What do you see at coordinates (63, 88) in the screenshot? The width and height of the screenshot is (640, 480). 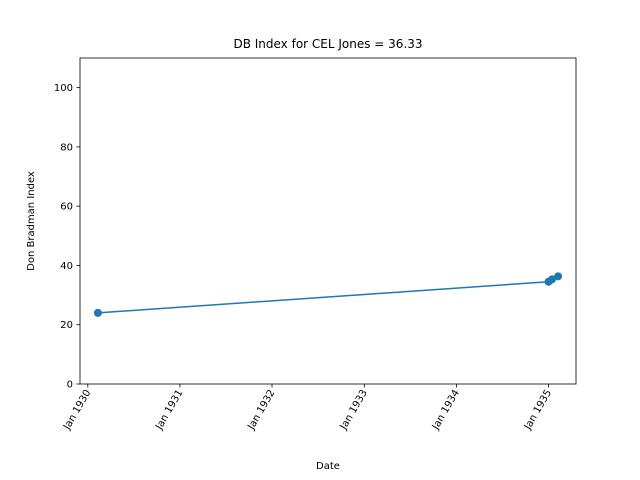 I see `y-tick-label: 100` at bounding box center [63, 88].